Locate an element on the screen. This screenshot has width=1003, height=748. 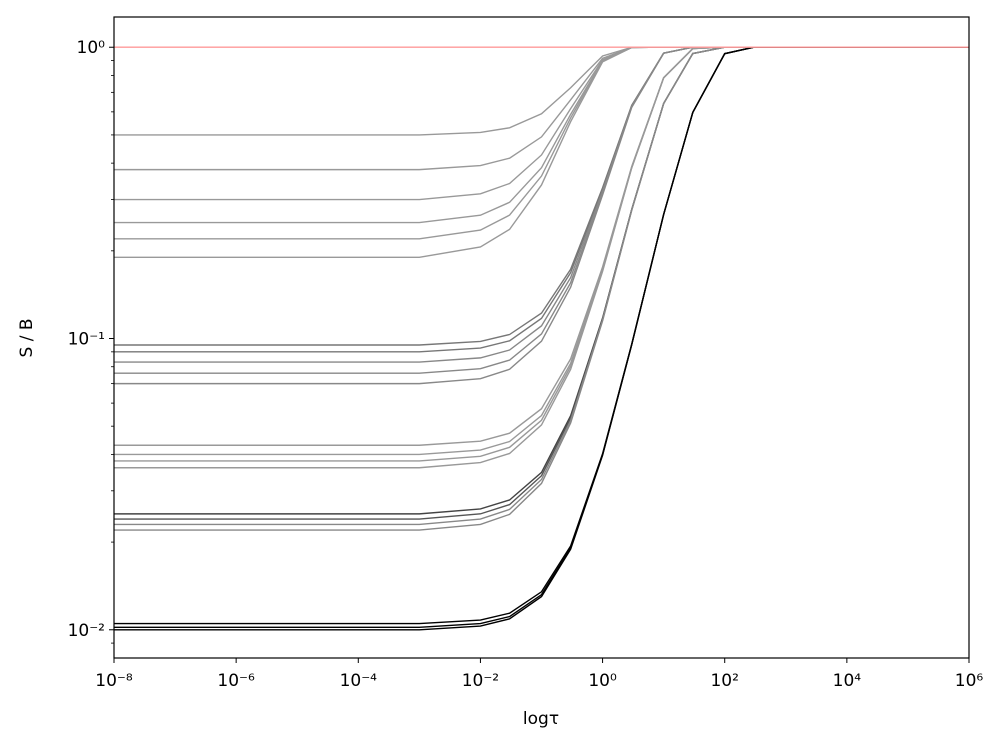
y-tick-label: 10⁰ is located at coordinates (91, 48).